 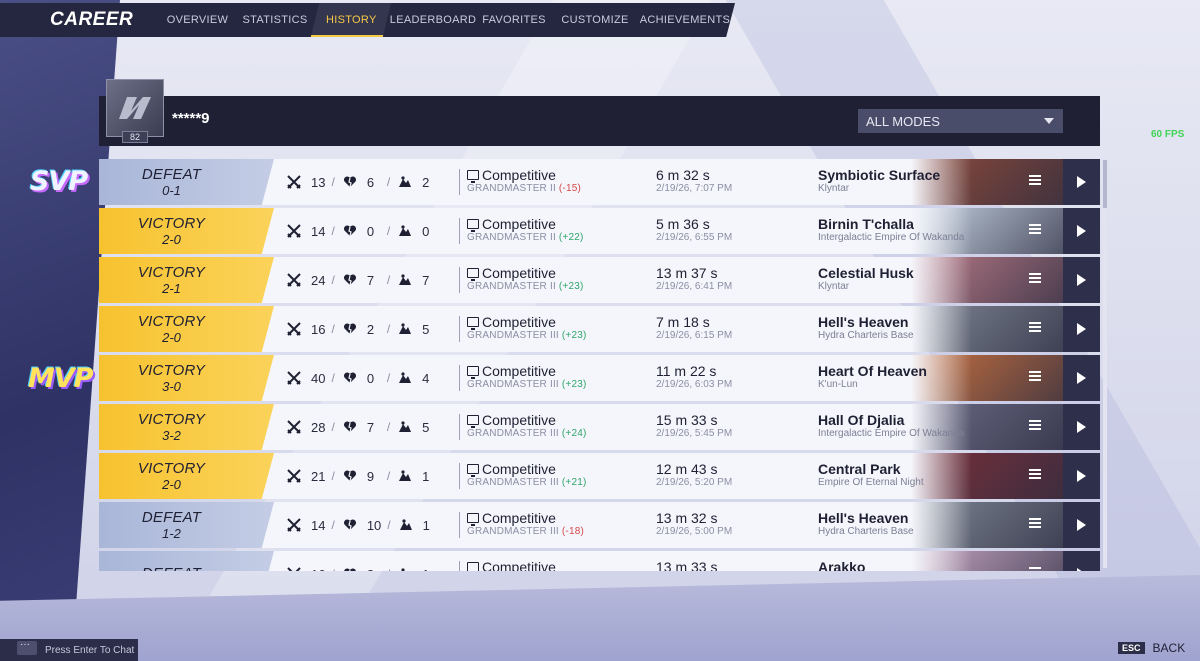 I want to click on kills-crossed-swords-icon, so click(x=294, y=476).